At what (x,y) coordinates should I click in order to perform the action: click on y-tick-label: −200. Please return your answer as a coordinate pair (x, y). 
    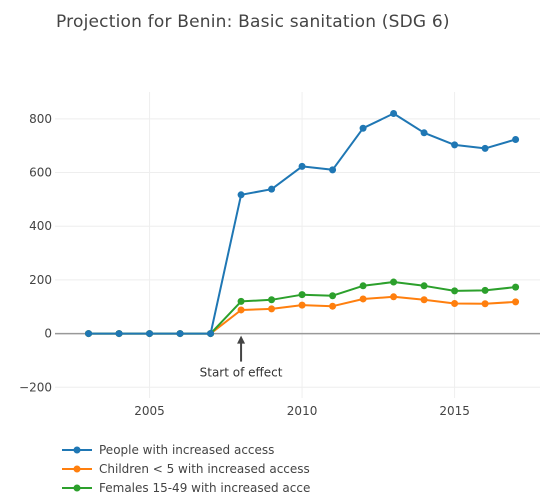
    Looking at the image, I should click on (35, 387).